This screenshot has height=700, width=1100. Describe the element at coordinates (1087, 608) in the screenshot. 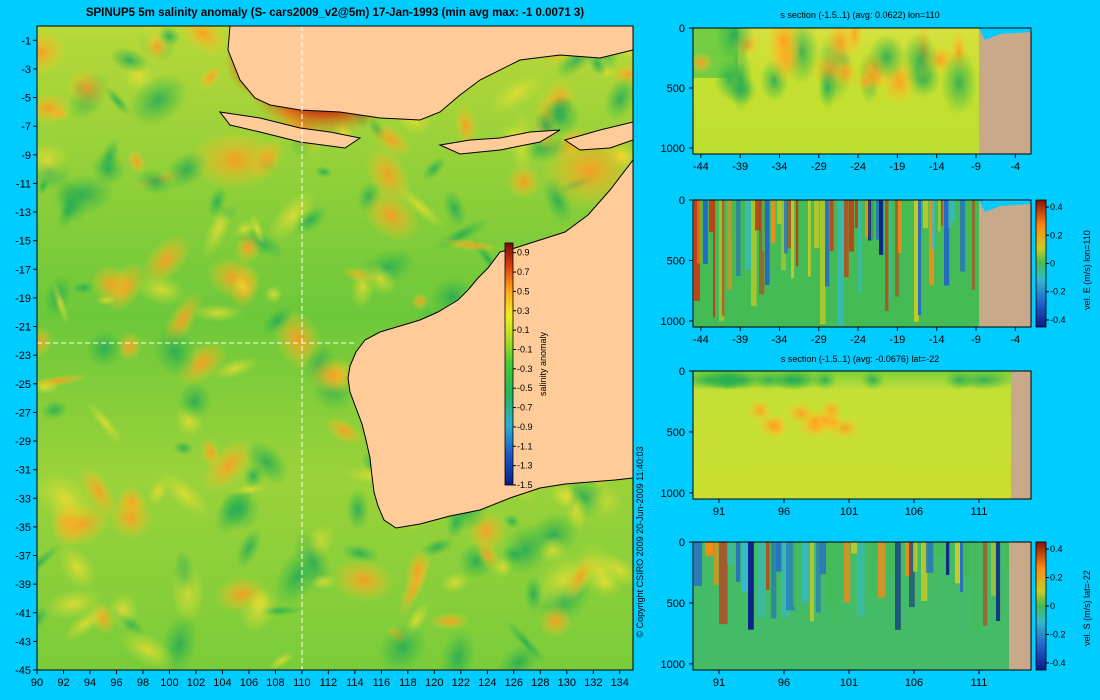

I see `panel4-colorbar-label: vel. S (m/s) lat=-22` at that location.